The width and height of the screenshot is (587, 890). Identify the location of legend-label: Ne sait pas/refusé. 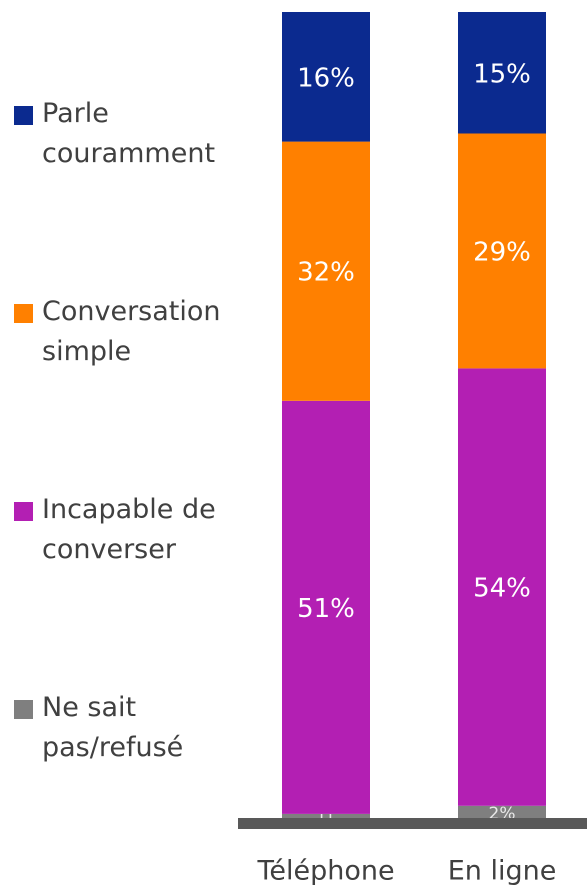
(113, 727).